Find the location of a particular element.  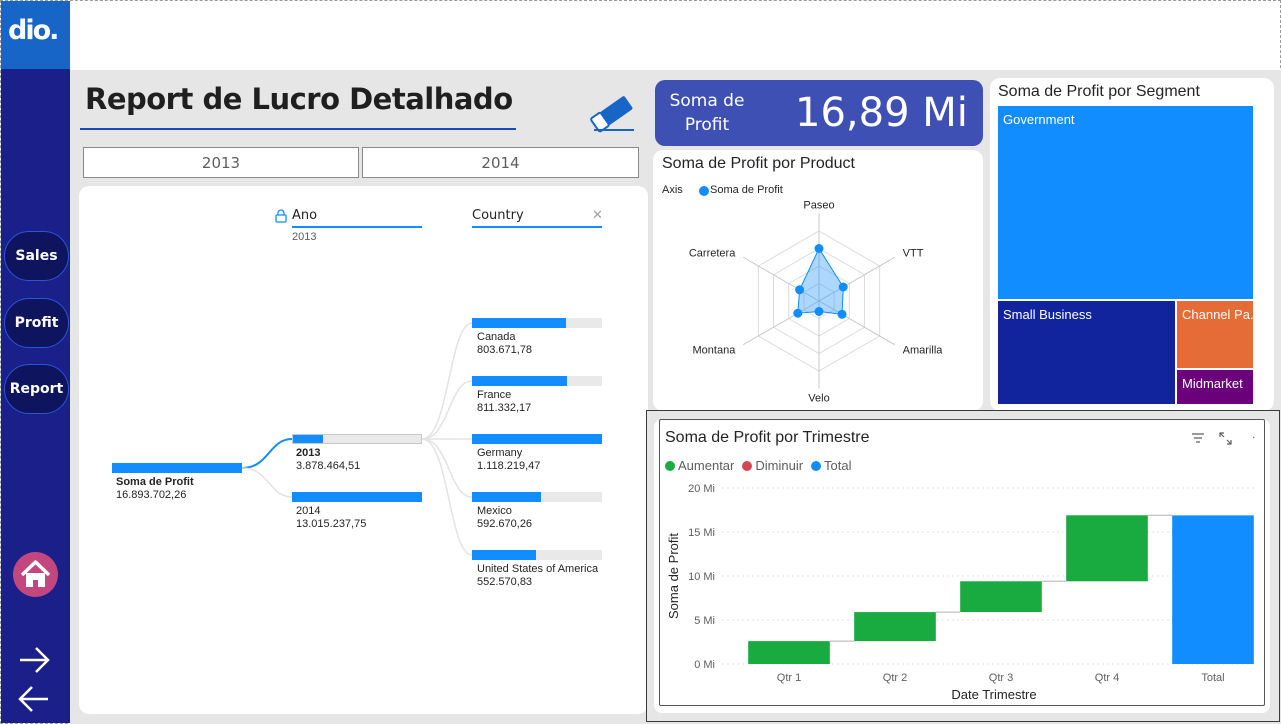

year-node-label: 2014 is located at coordinates (308, 511).